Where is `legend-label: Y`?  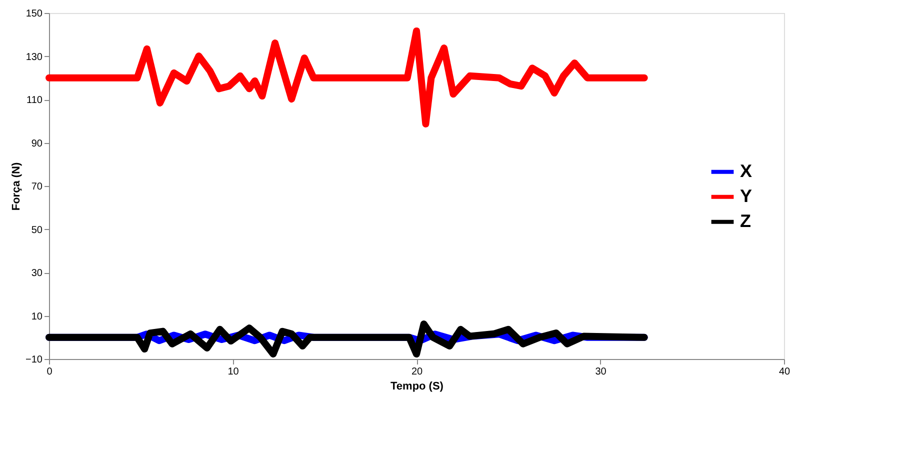 legend-label: Y is located at coordinates (746, 196).